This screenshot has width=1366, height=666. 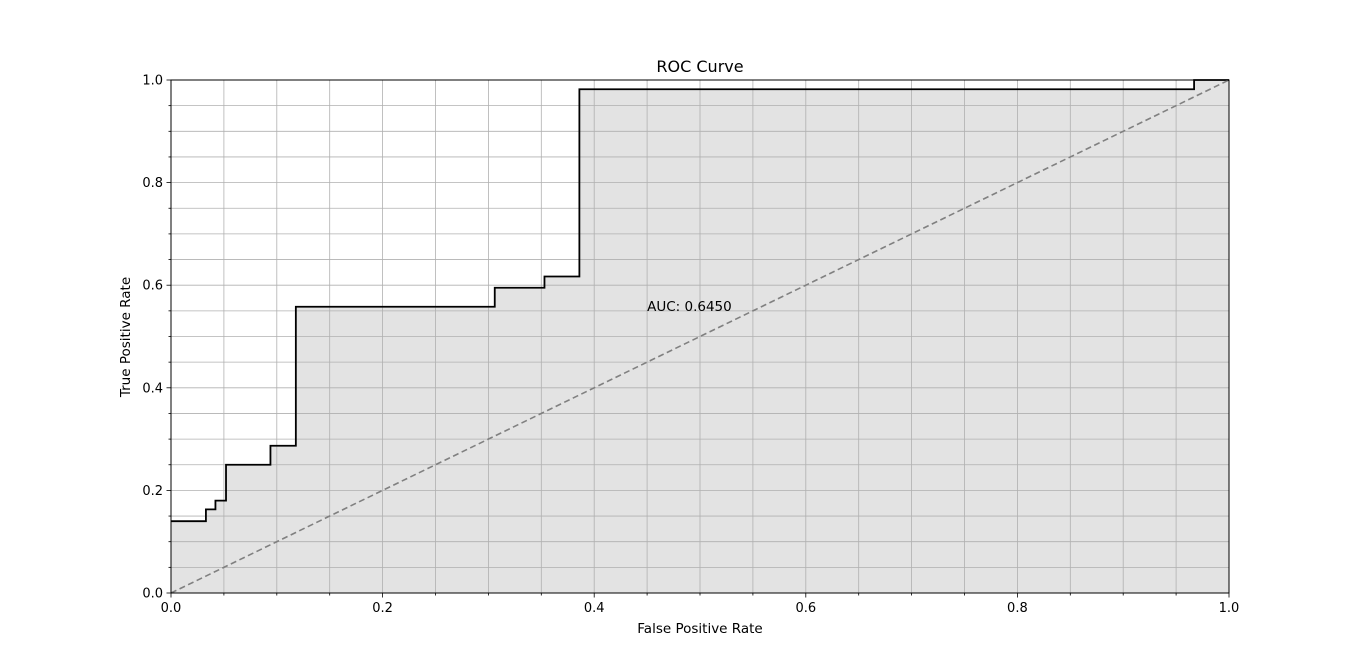 What do you see at coordinates (1229, 608) in the screenshot?
I see `x-tick-label: 1.0` at bounding box center [1229, 608].